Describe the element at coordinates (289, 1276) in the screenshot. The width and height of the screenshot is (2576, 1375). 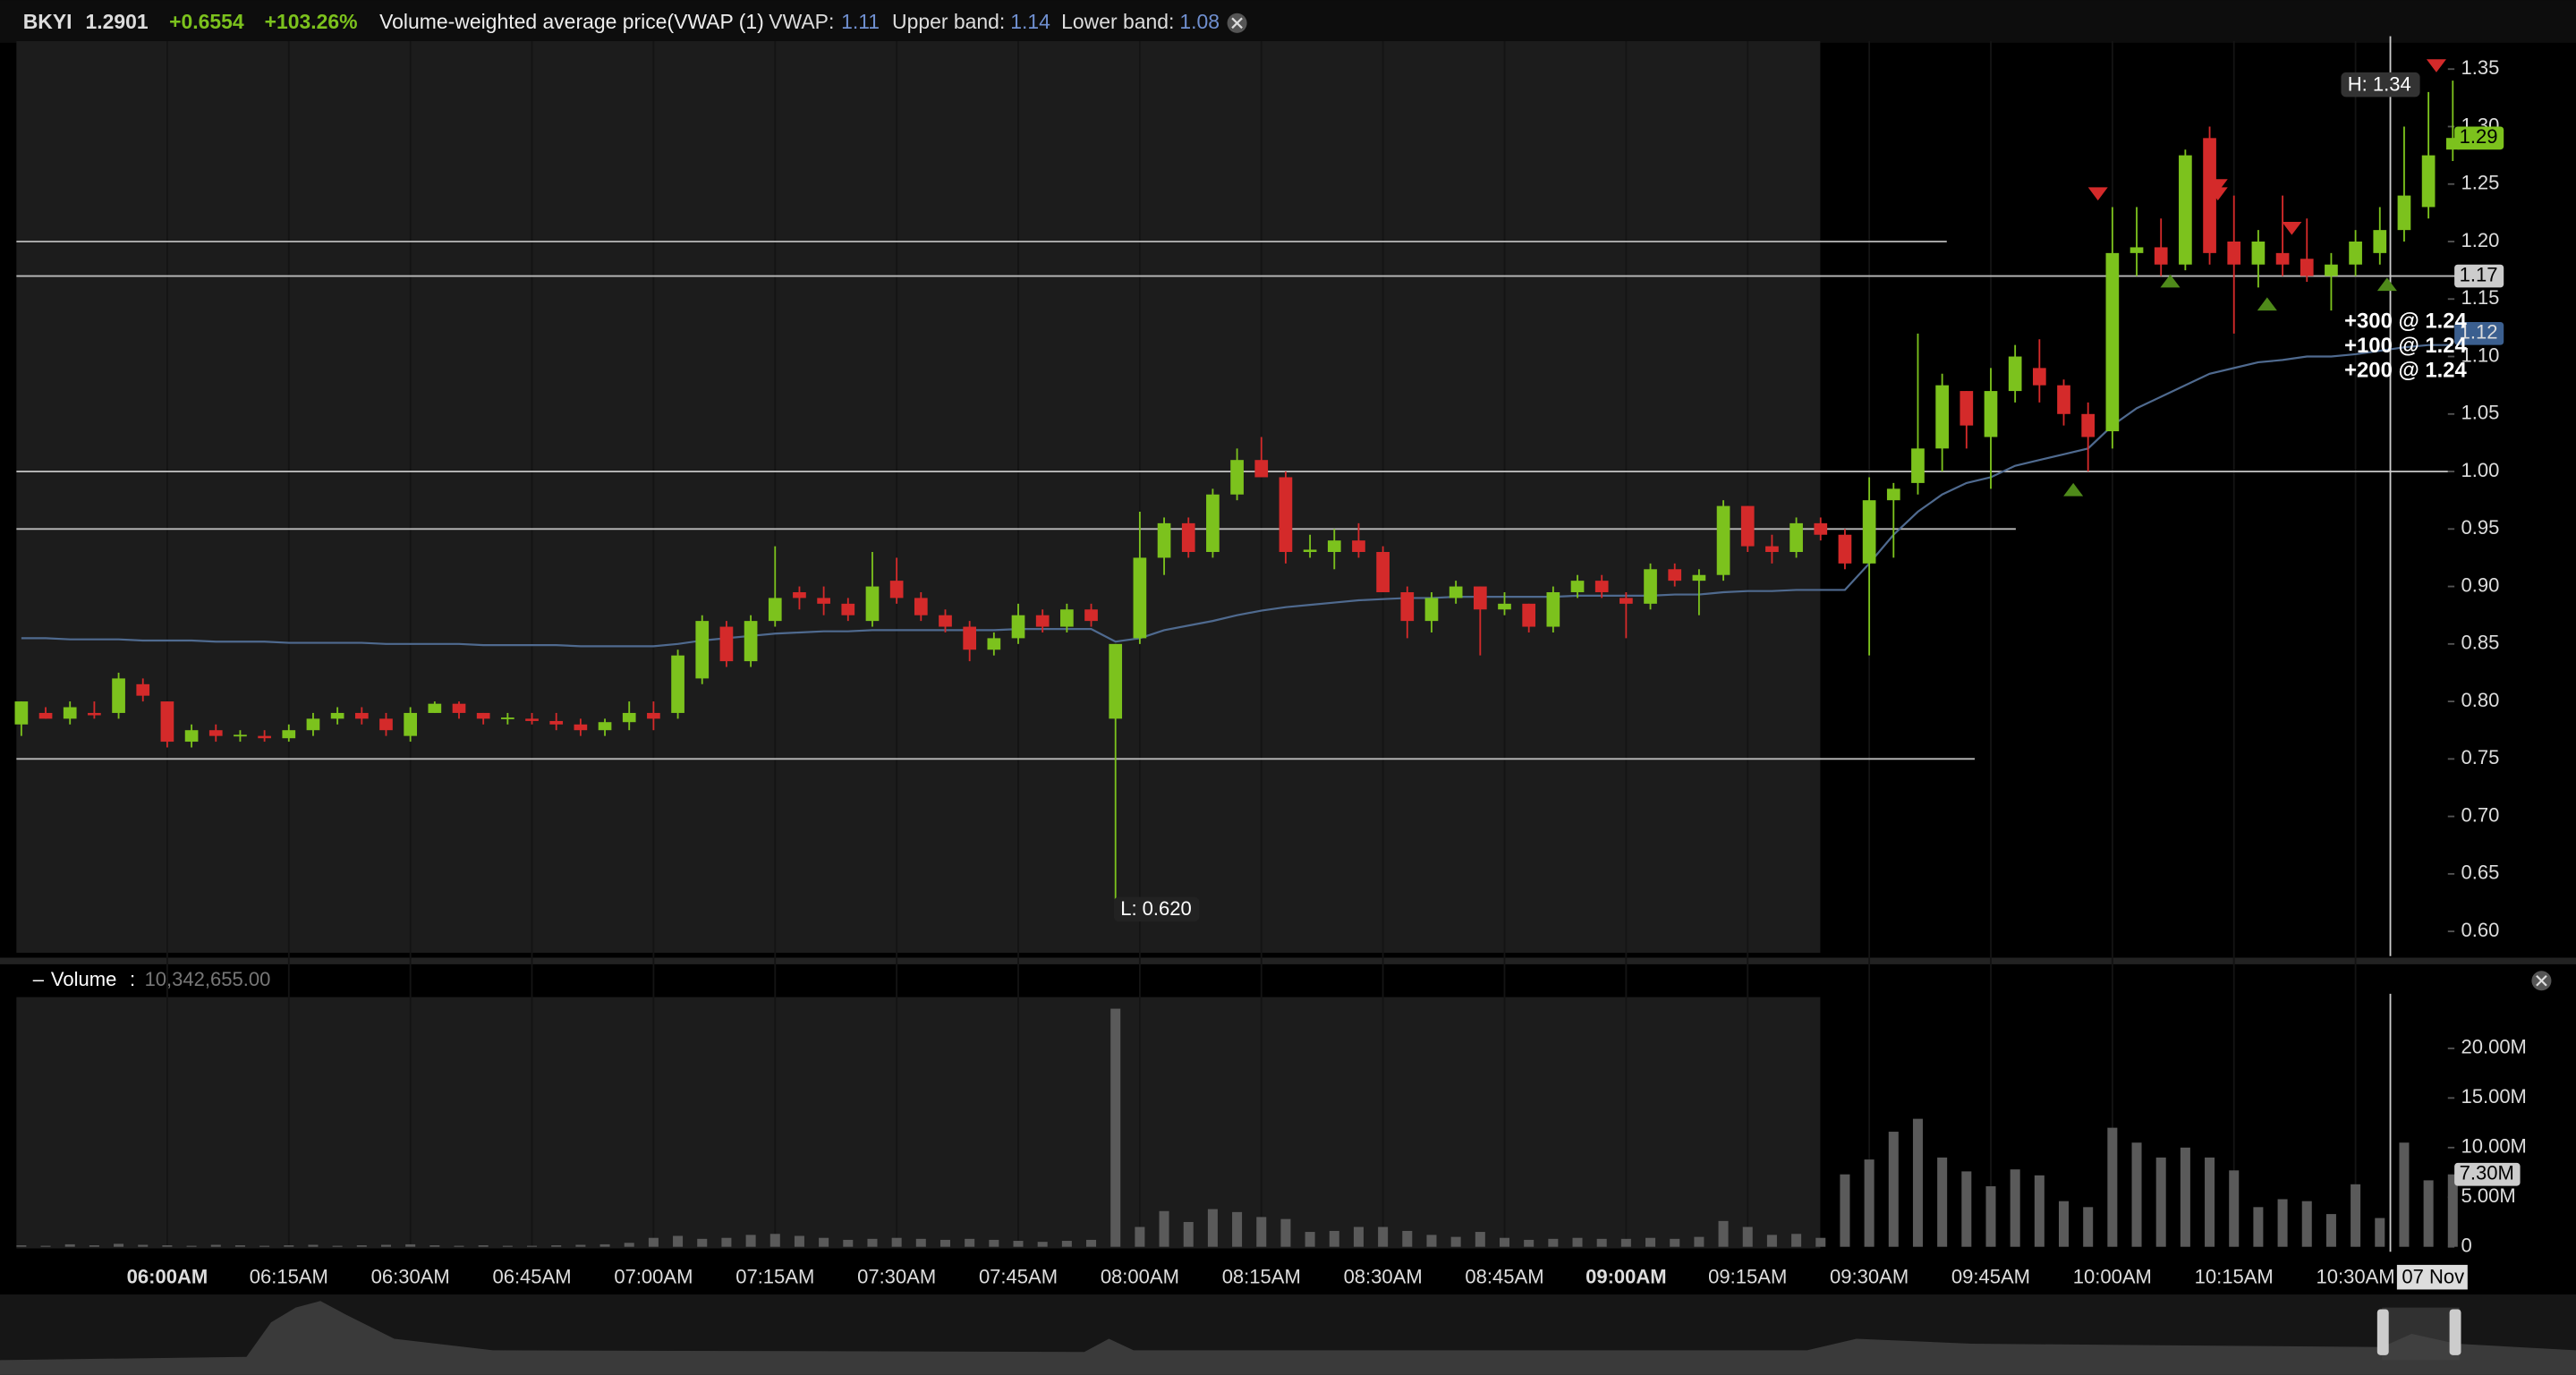
I see `x-tick-label: 06:15AM` at that location.